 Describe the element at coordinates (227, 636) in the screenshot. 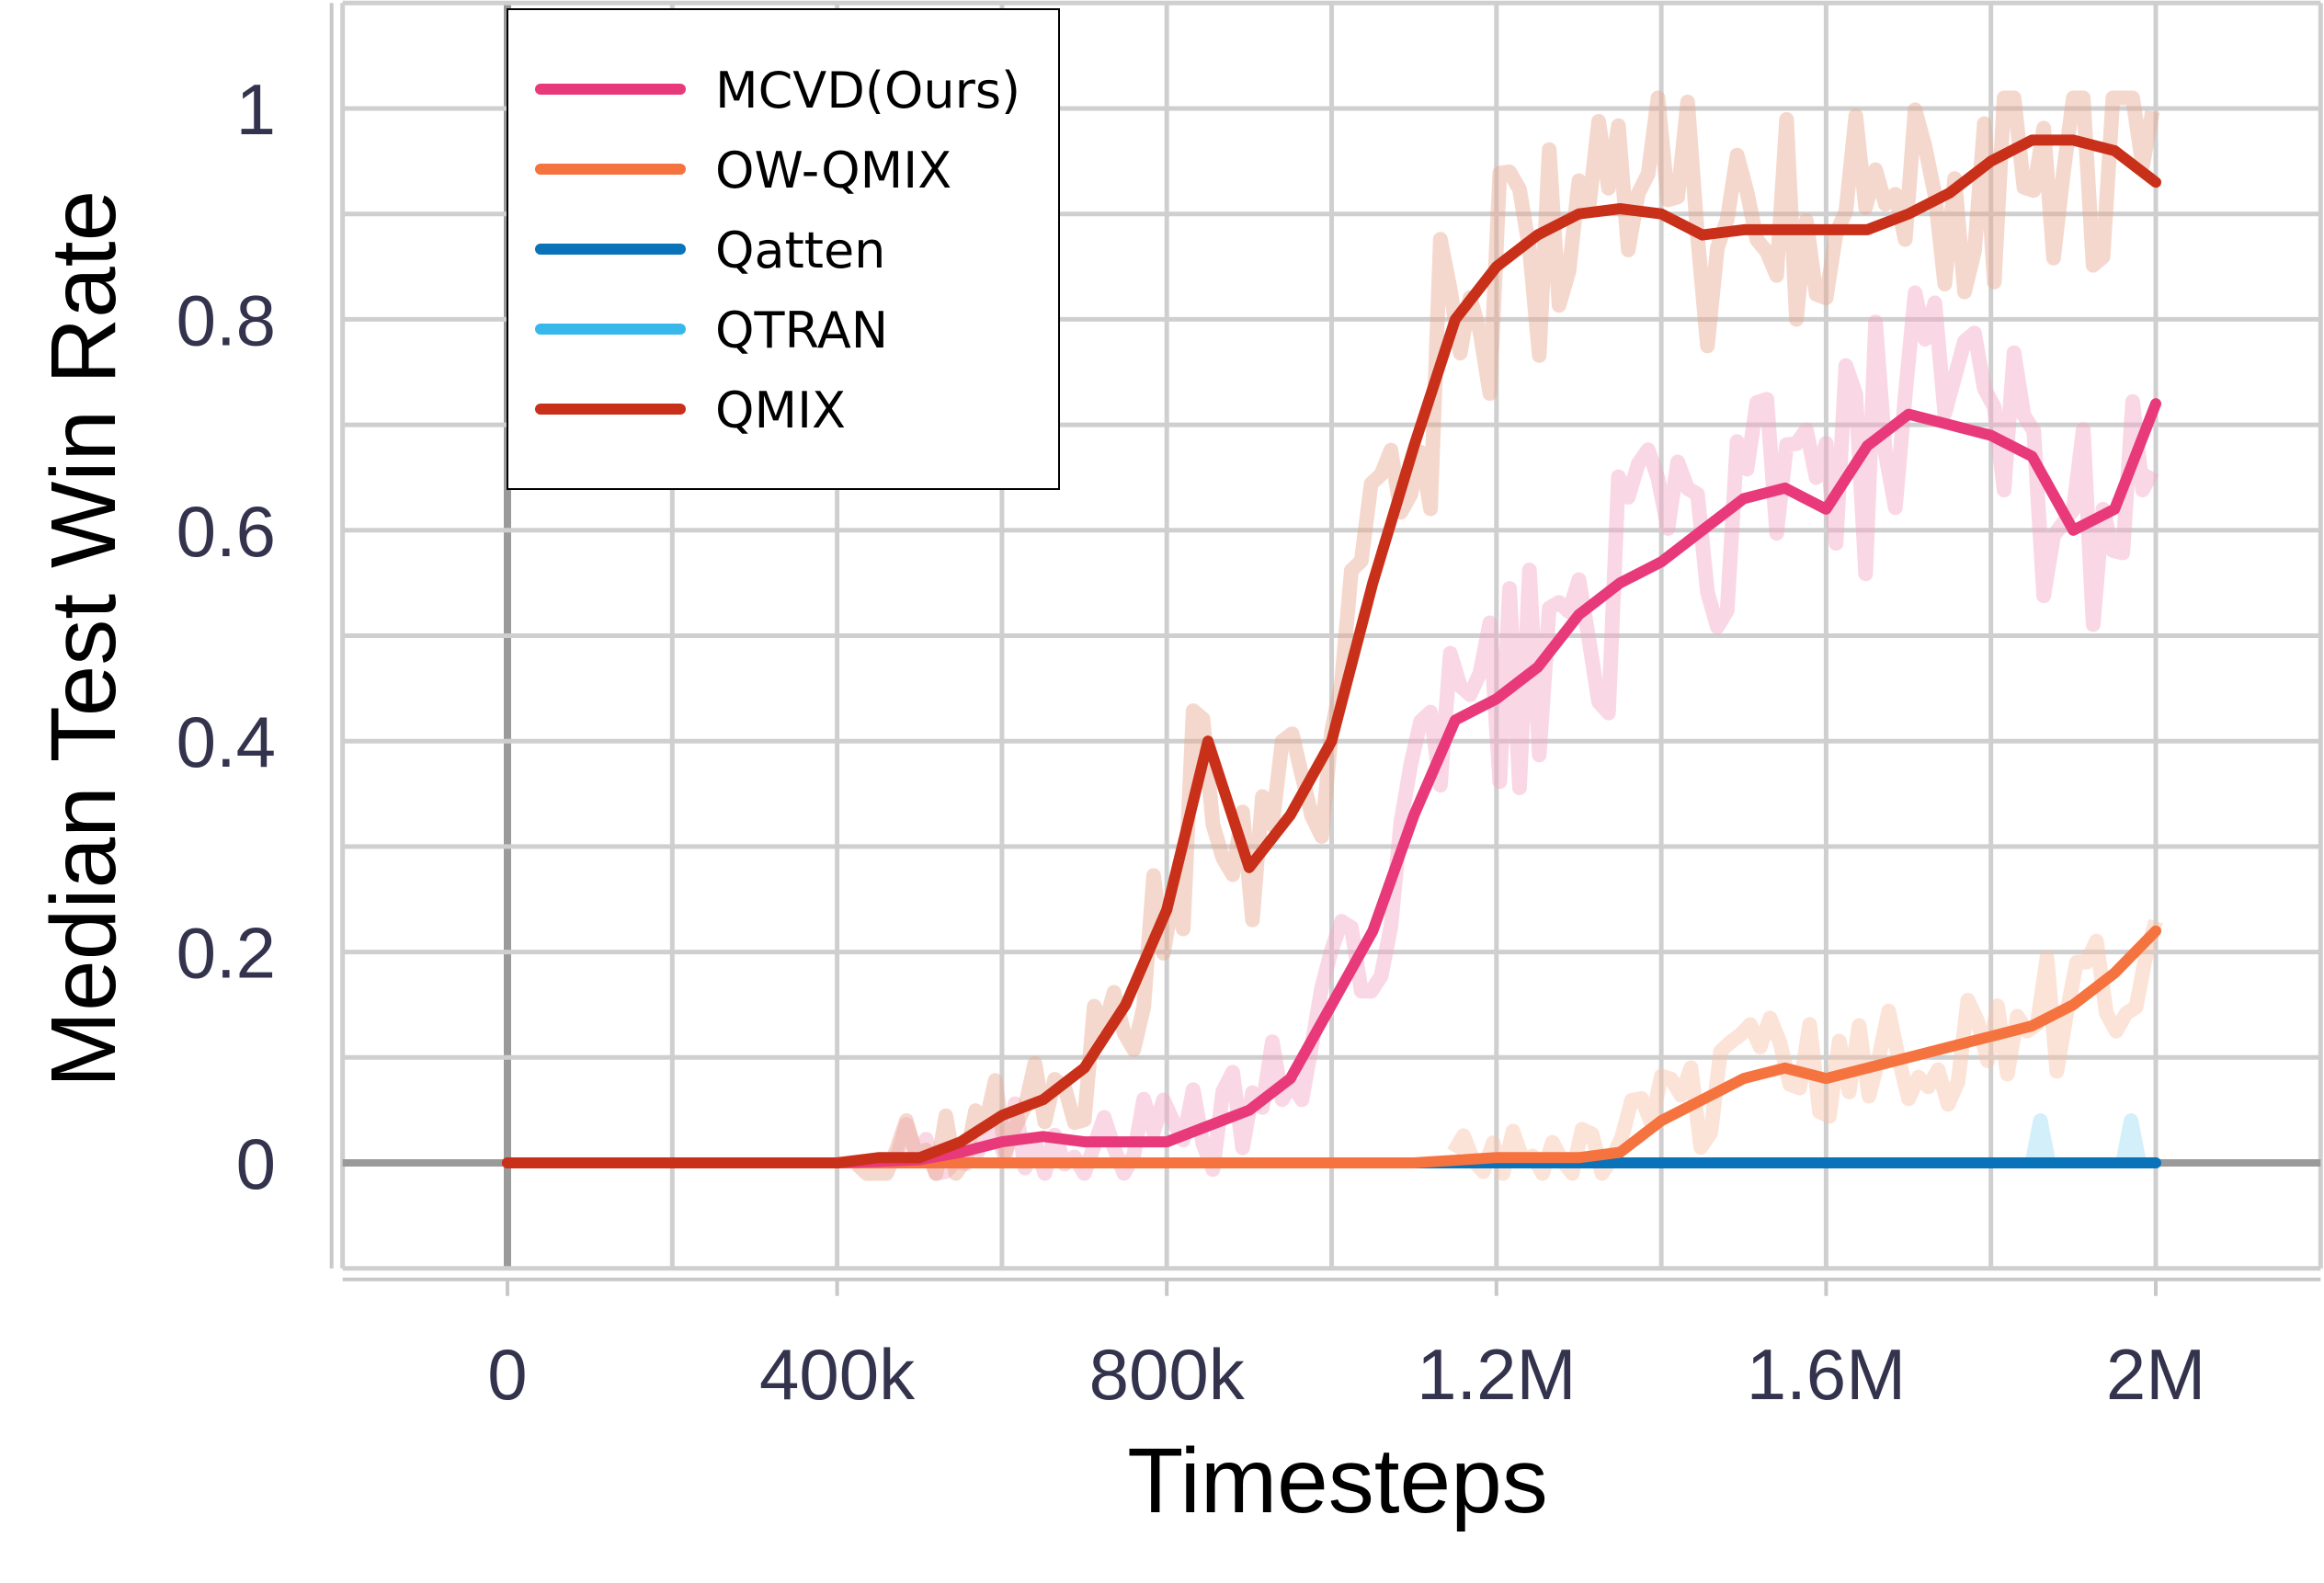

I see `y-axis-ticks: 0 0.2 0.4 0.6 0.8 1` at that location.